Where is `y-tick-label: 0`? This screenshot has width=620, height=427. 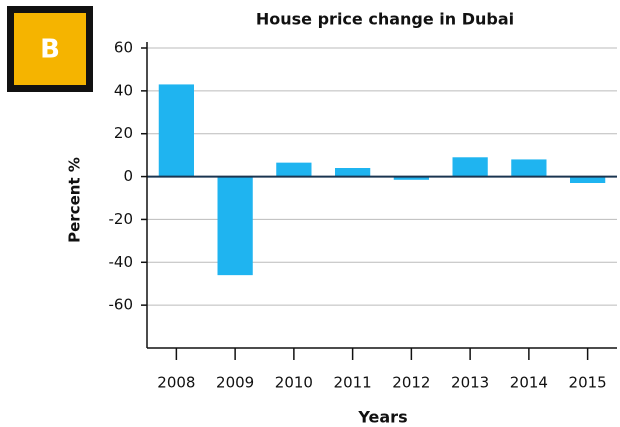
y-tick-label: 0 is located at coordinates (128, 176).